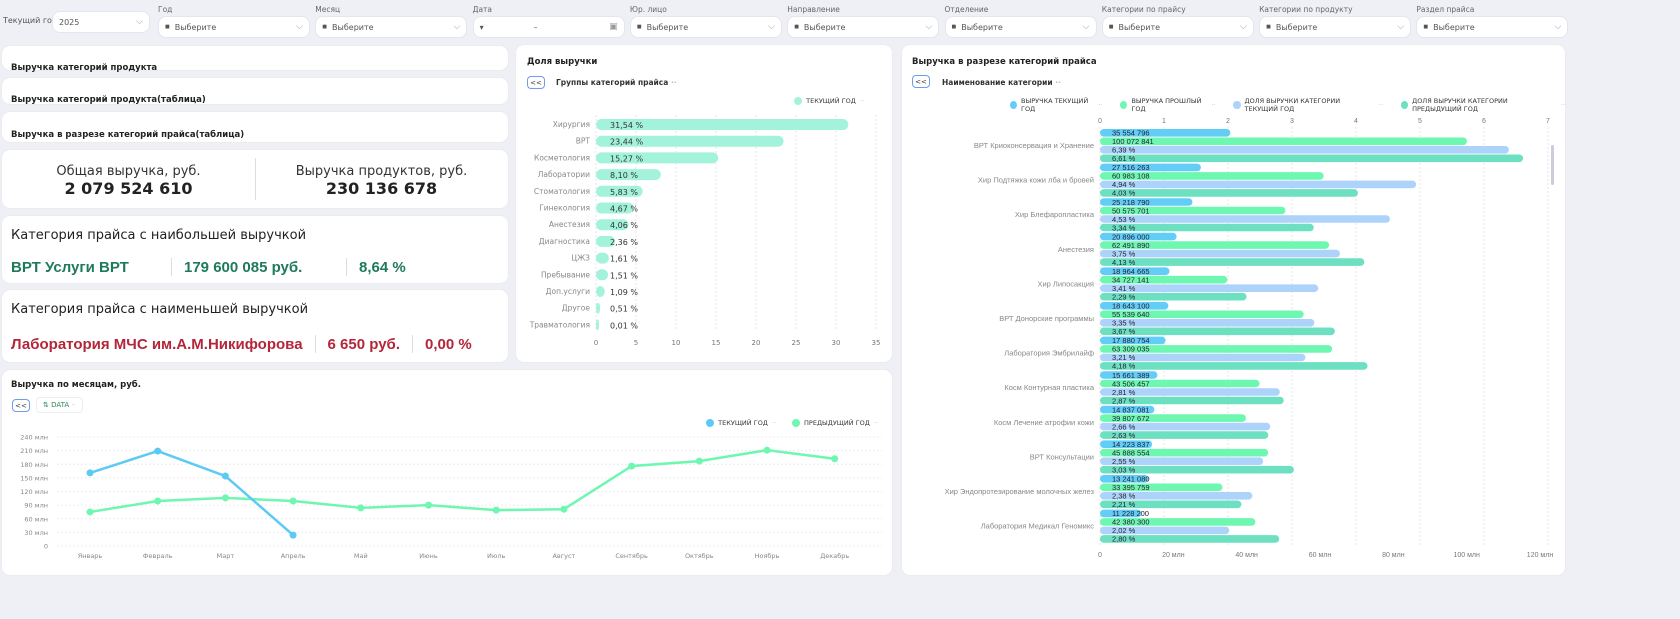 The height and width of the screenshot is (619, 1680). What do you see at coordinates (624, 209) in the screenshot?
I see `data-label: 4,67 %` at bounding box center [624, 209].